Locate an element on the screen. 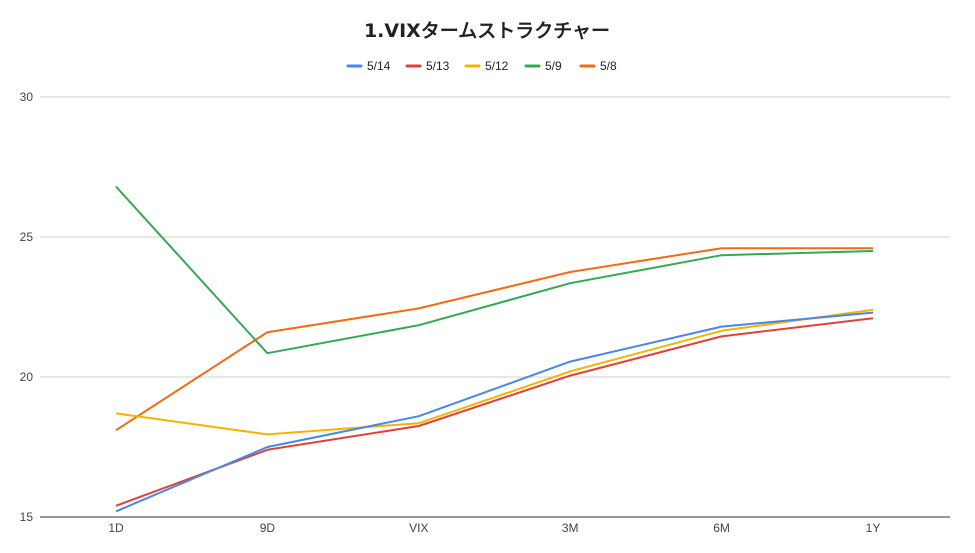  x-tick-label: 1Y is located at coordinates (873, 528).